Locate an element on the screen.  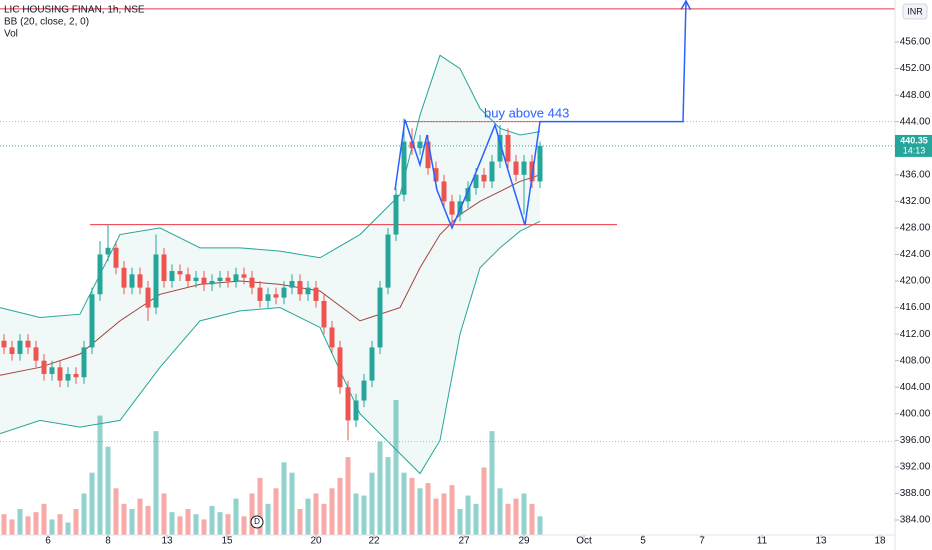
vol-legend: Vol is located at coordinates (11, 34).